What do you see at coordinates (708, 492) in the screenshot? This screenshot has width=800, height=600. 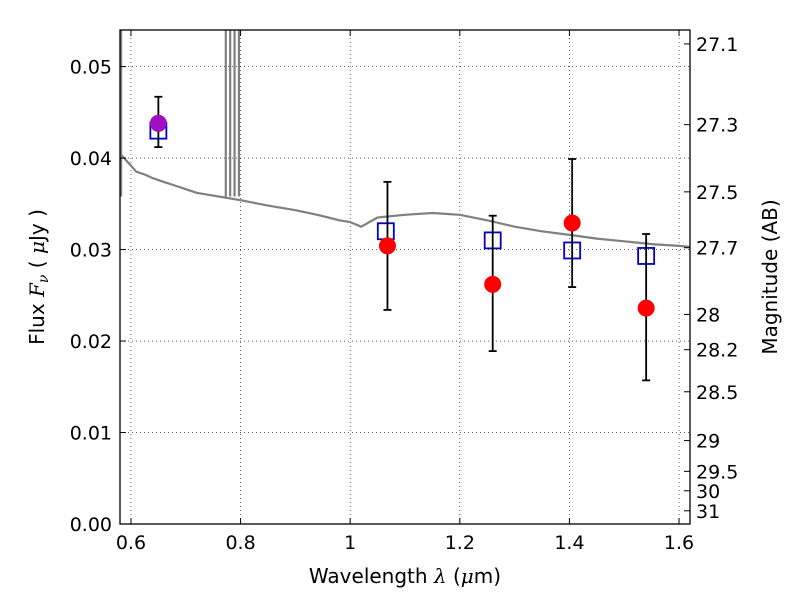 I see `y2-tick-label: 30` at bounding box center [708, 492].